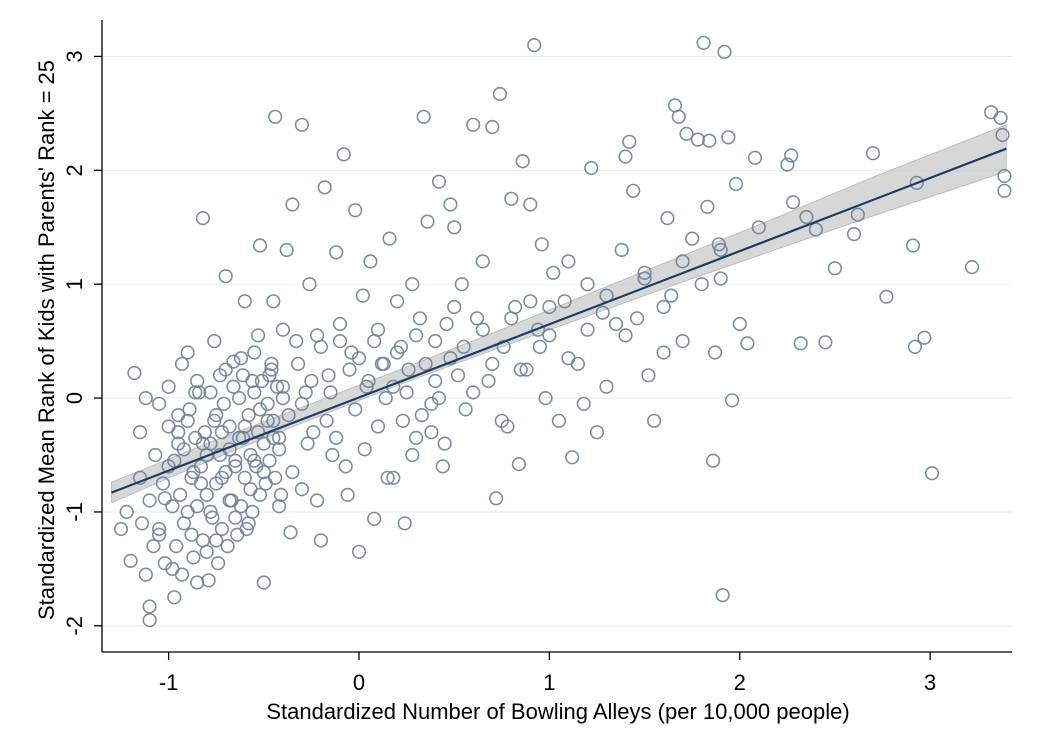 Image resolution: width=1039 pixels, height=755 pixels. Describe the element at coordinates (930, 682) in the screenshot. I see `x-tick-label: 3` at that location.